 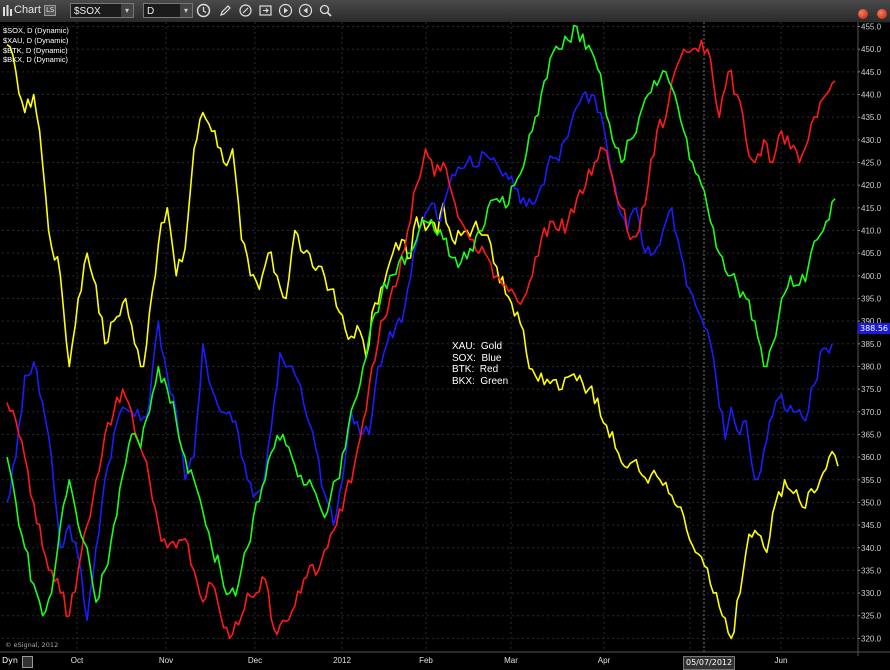 I want to click on color-key-annotation: XAU: Gold SOX: Blue BTK: Red BKX: Green, so click(x=480, y=364).